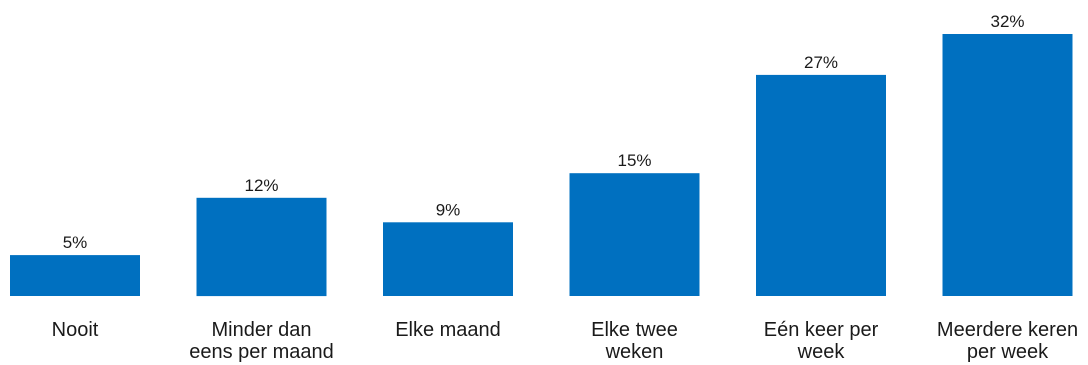  I want to click on bar-value-label-3: 9%, so click(448, 209).